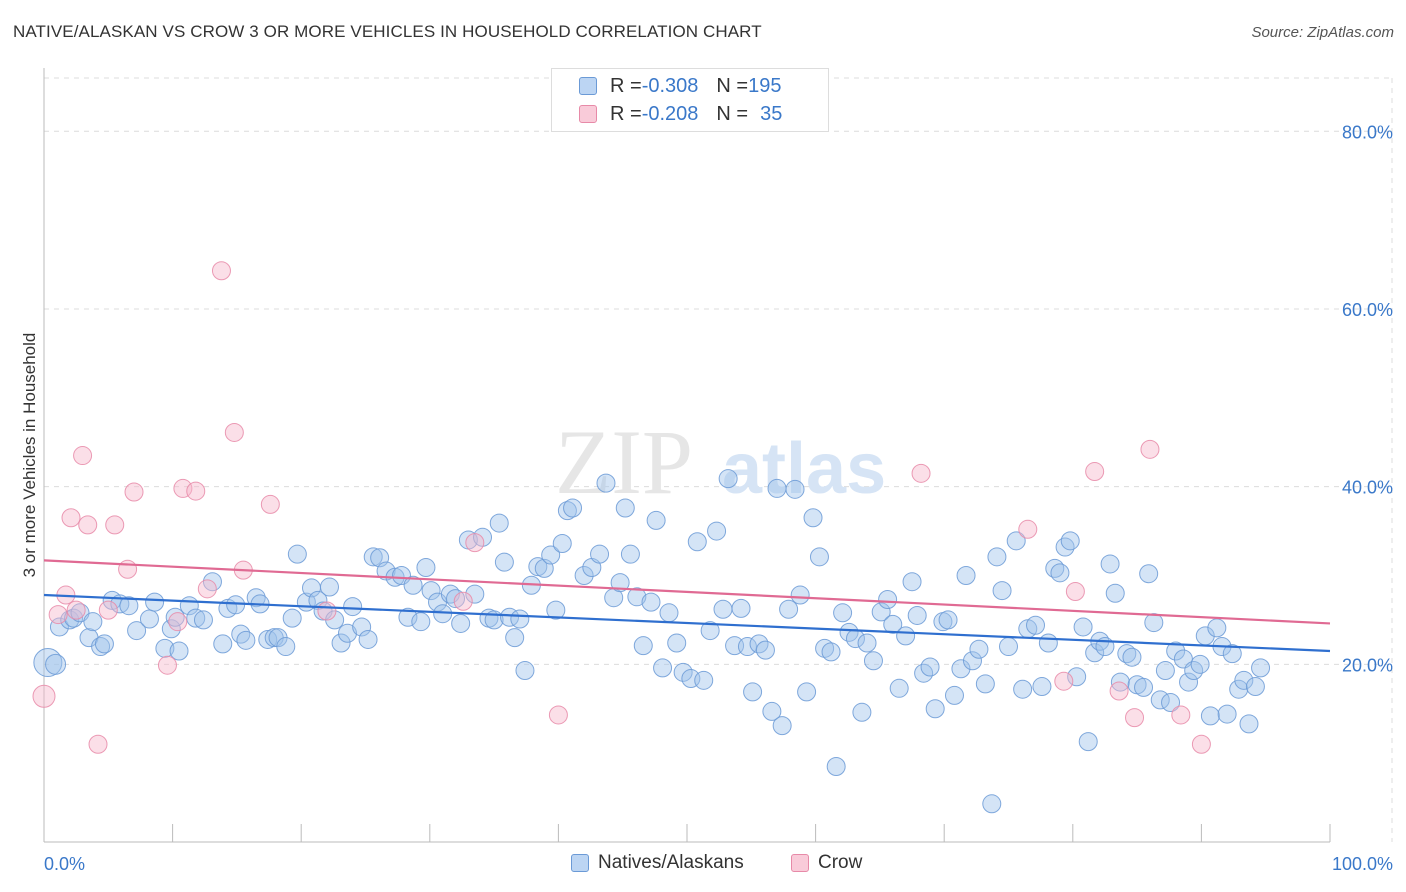  What do you see at coordinates (1367, 665) in the screenshot?
I see `y-tick-label: 20.0%` at bounding box center [1367, 665].